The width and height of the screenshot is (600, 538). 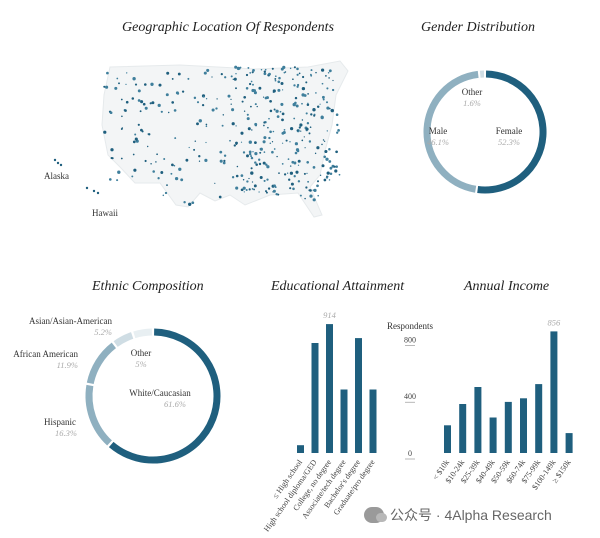 What do you see at coordinates (329, 388) in the screenshot?
I see `education-bar` at bounding box center [329, 388].